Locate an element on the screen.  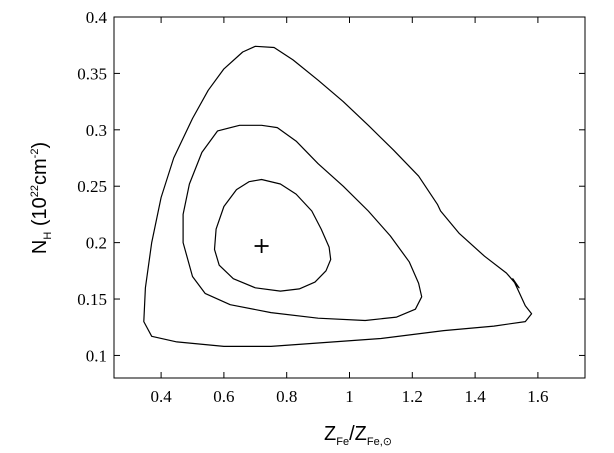
x-axis-label: ZFe/ZFe,⊙ is located at coordinates (358, 435).